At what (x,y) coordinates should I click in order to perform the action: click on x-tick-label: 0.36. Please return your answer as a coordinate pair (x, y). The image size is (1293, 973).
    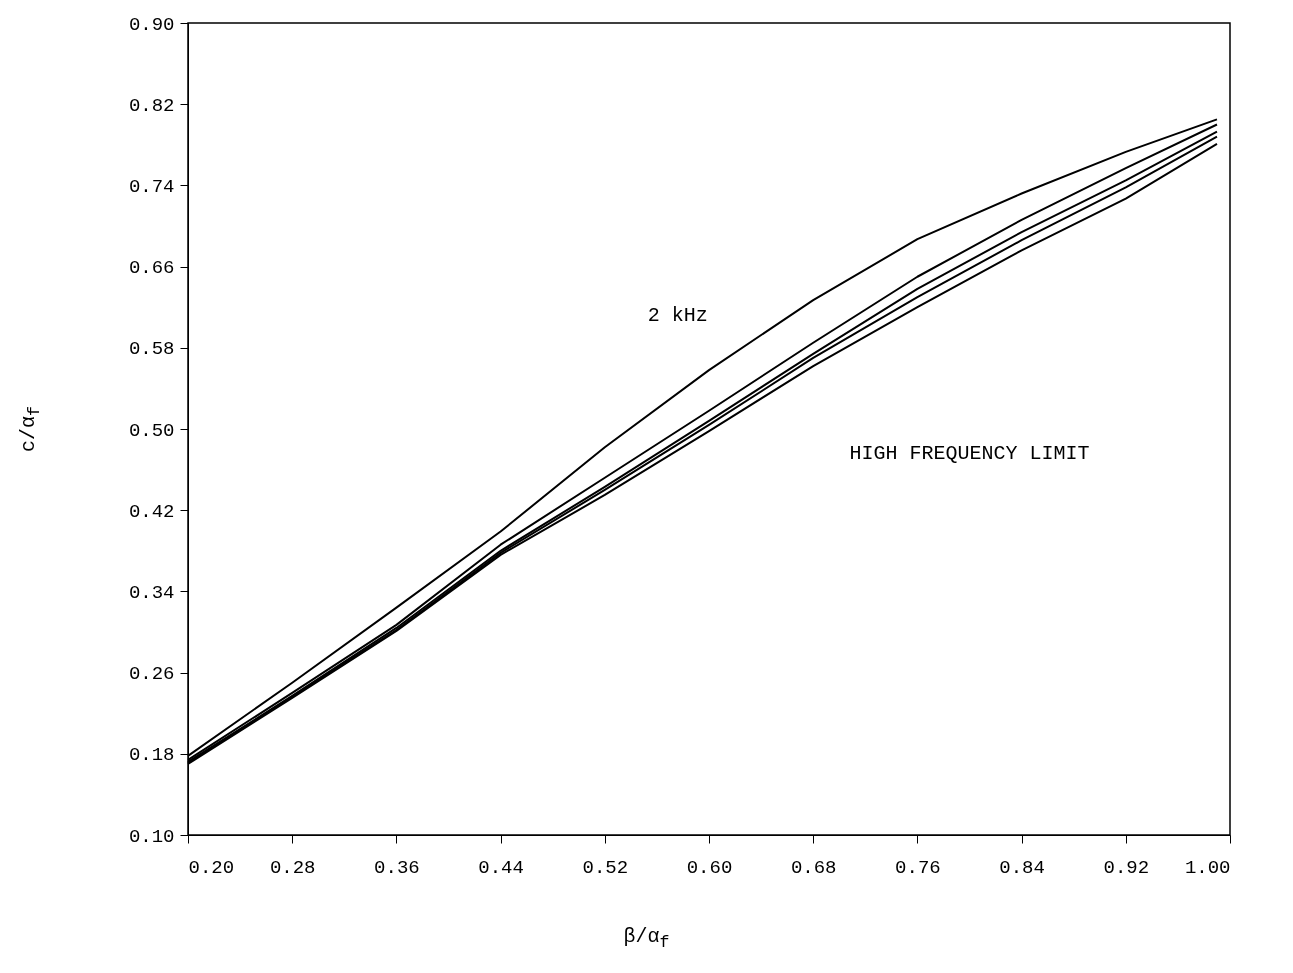
    Looking at the image, I should click on (397, 867).